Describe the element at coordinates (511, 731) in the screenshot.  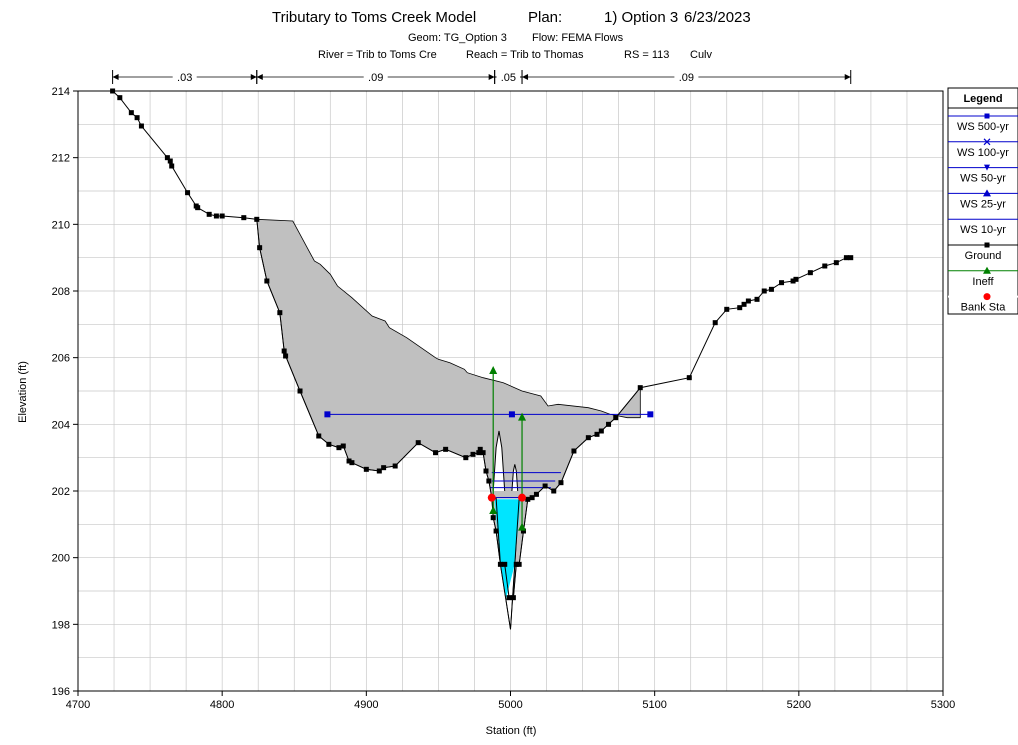
I see `x-axis-title: Station (ft)` at that location.